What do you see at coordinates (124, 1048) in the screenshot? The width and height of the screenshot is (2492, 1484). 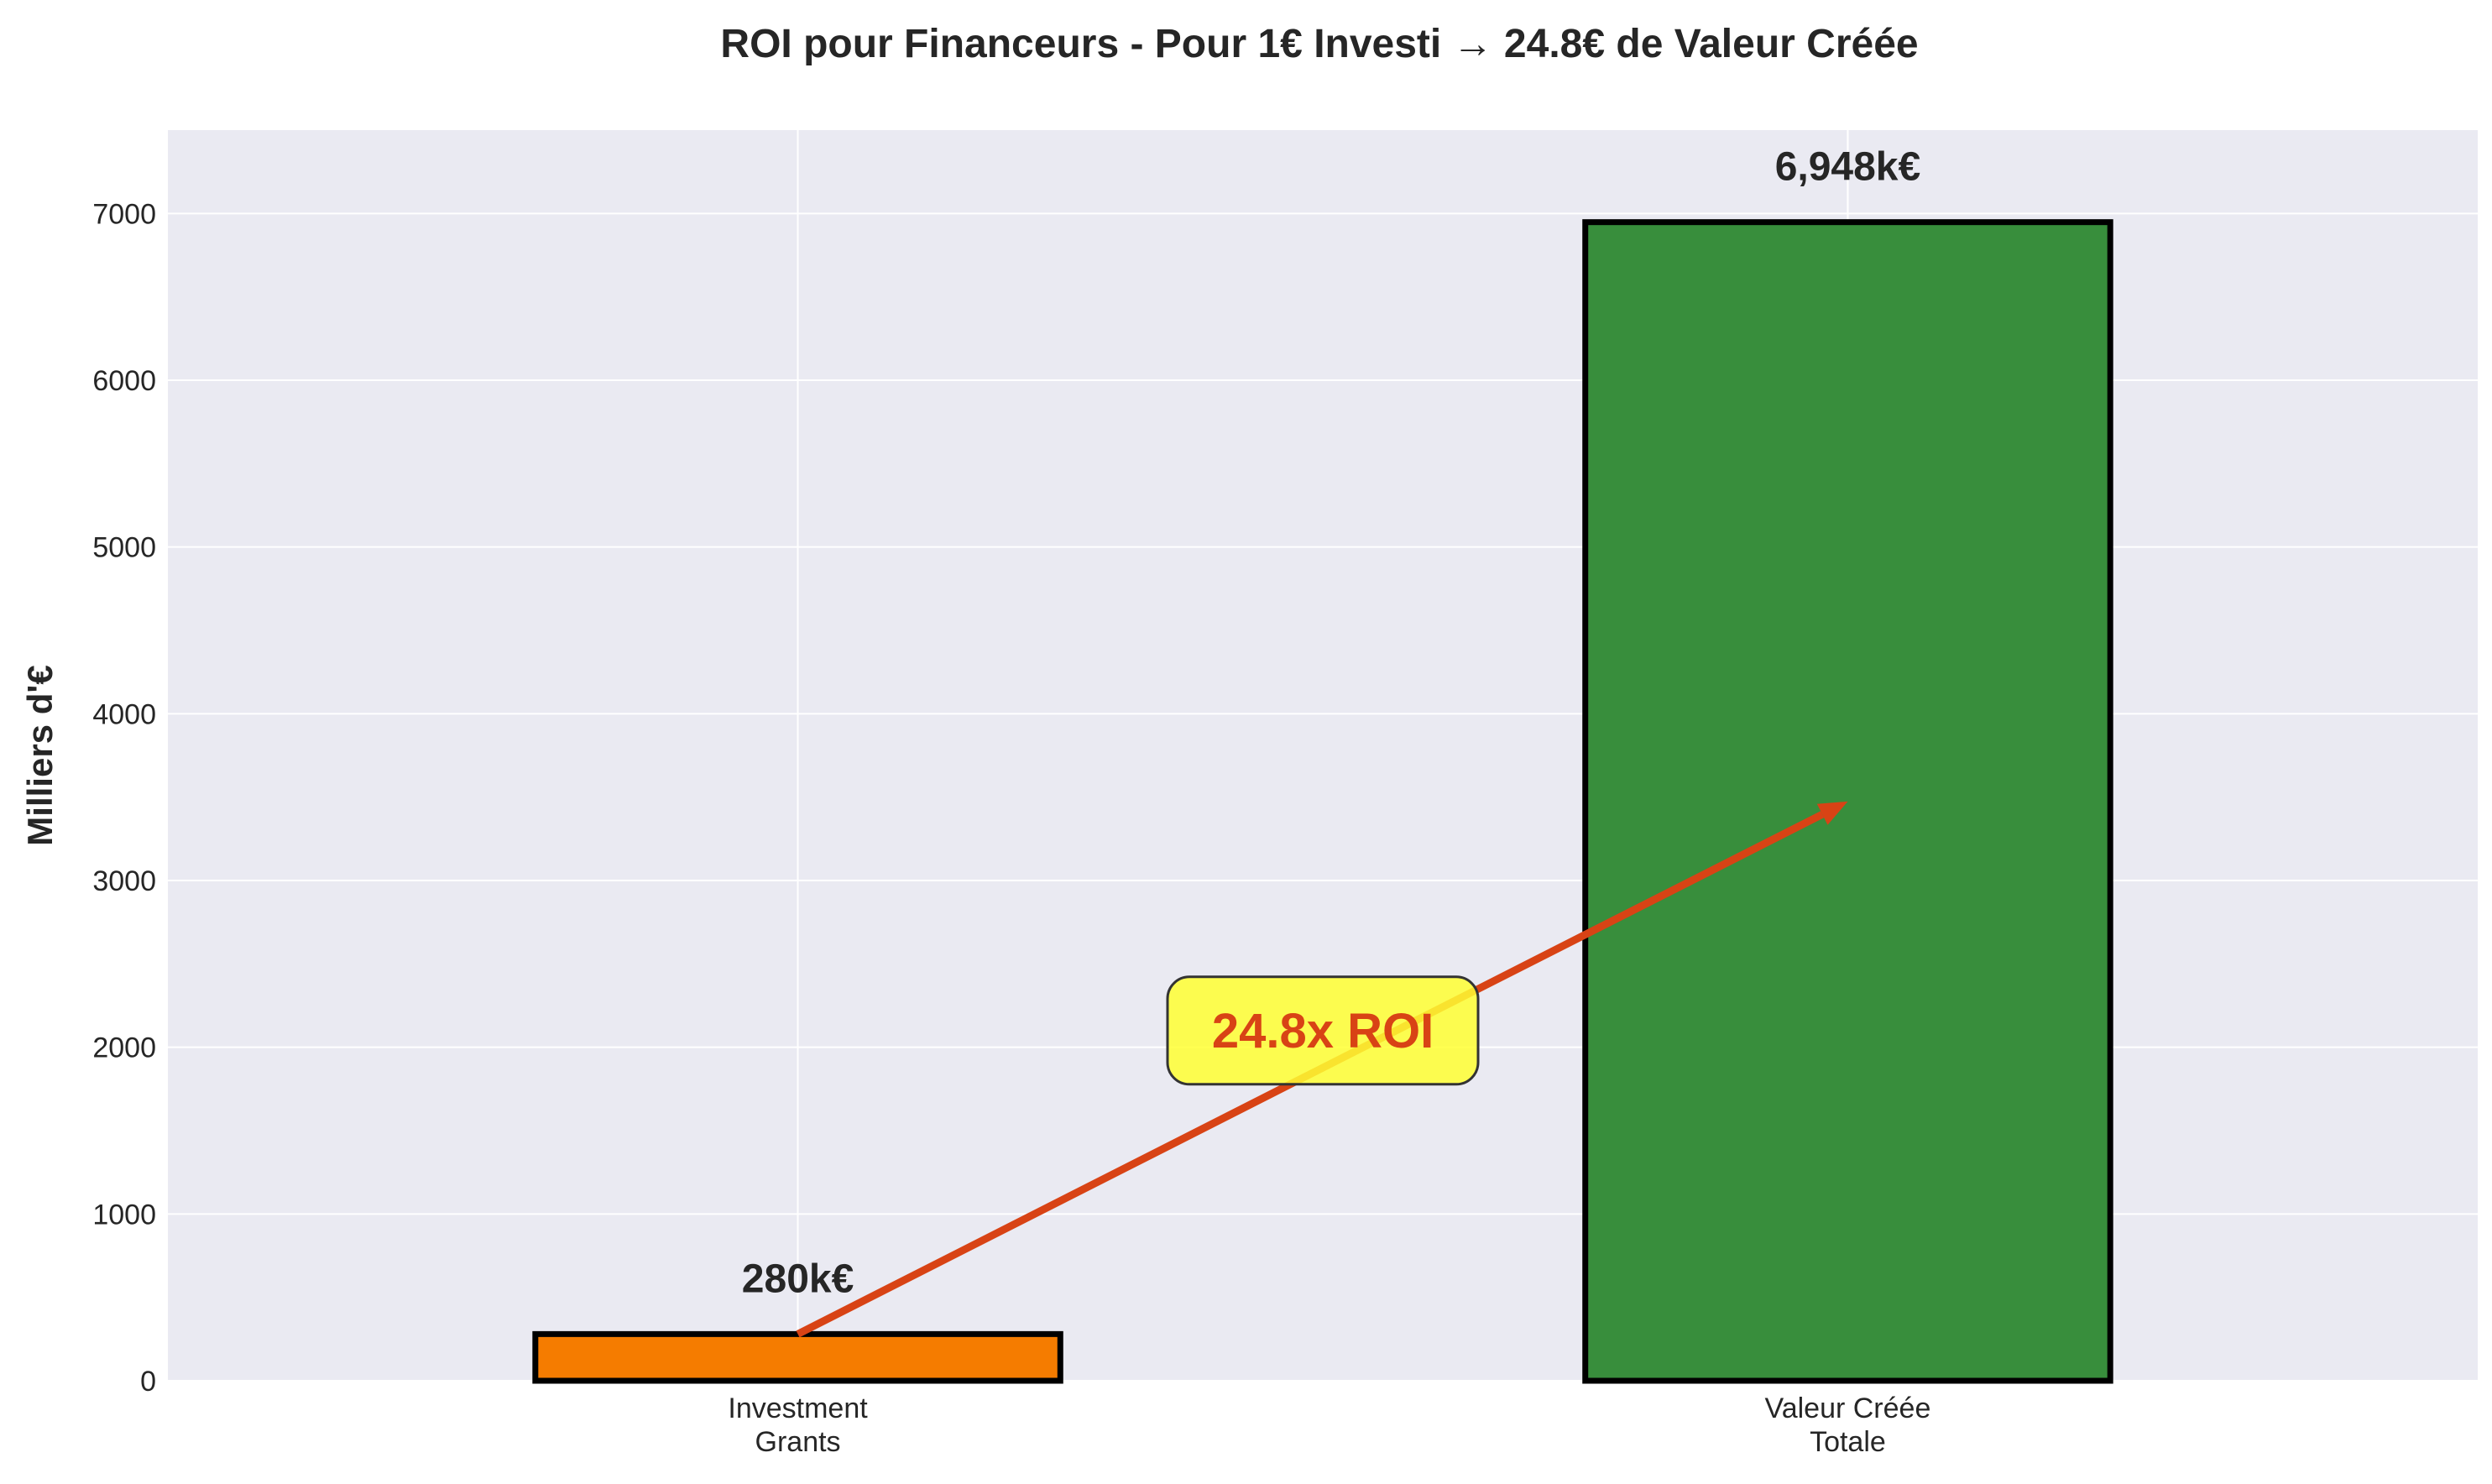 I see `y-tick-label: 2000` at bounding box center [124, 1048].